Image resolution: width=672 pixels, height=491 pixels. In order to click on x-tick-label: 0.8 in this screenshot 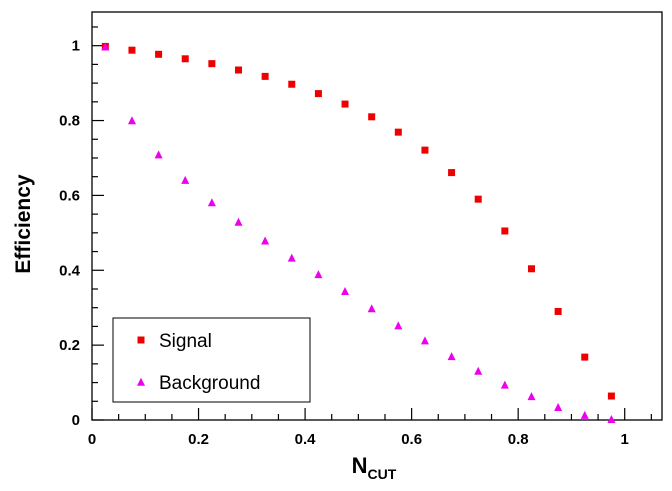, I will do `click(518, 439)`.